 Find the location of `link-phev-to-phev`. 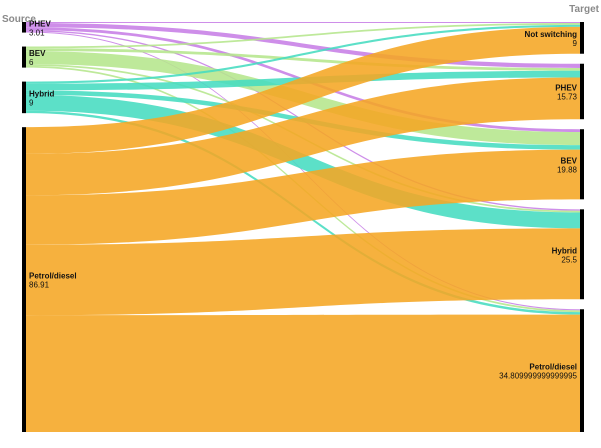

link-phev-to-phev is located at coordinates (303, 45).